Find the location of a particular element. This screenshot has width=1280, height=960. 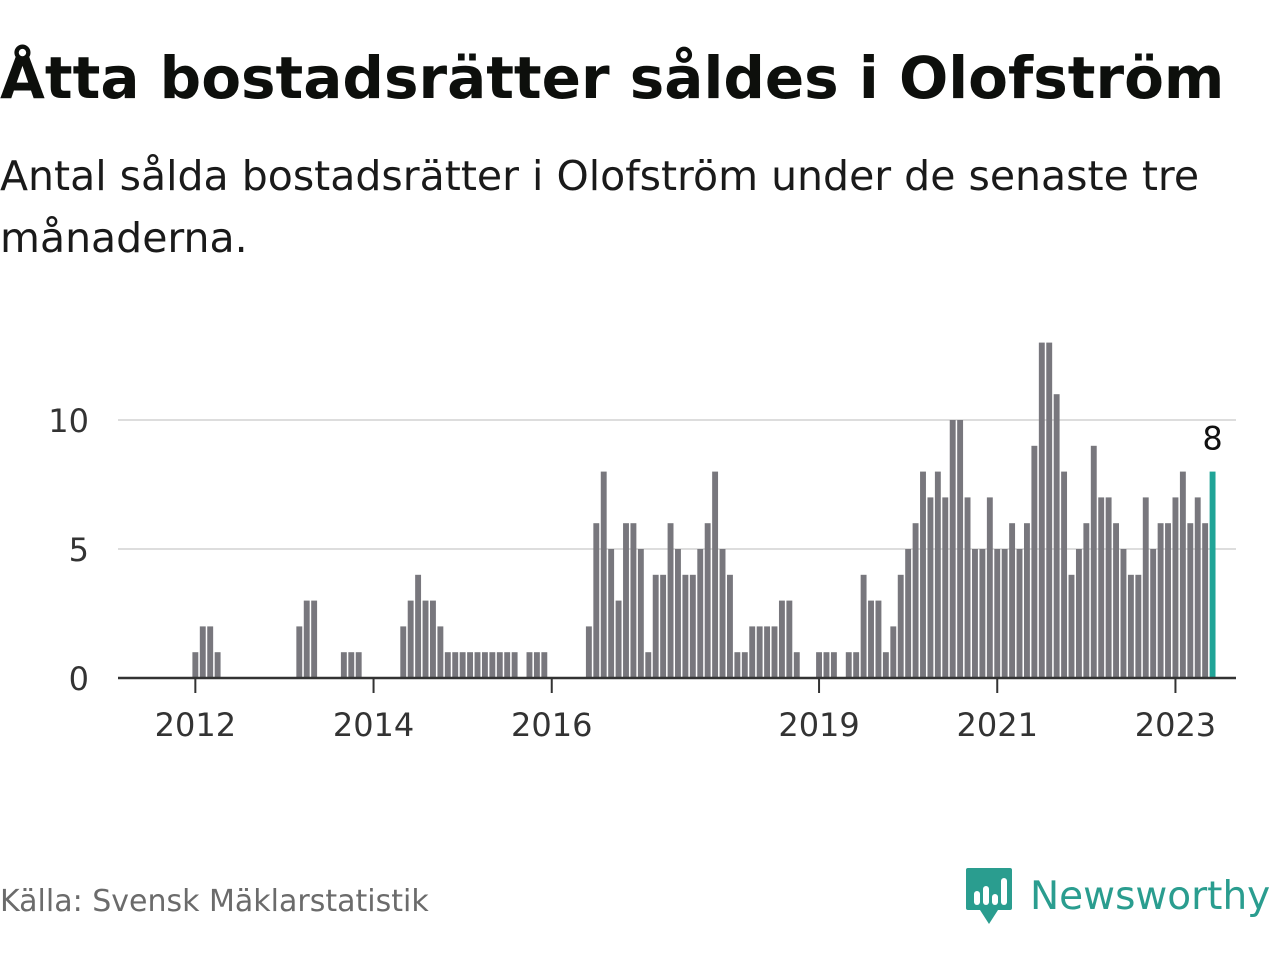

x-tick-label: 2023 is located at coordinates (1175, 725).